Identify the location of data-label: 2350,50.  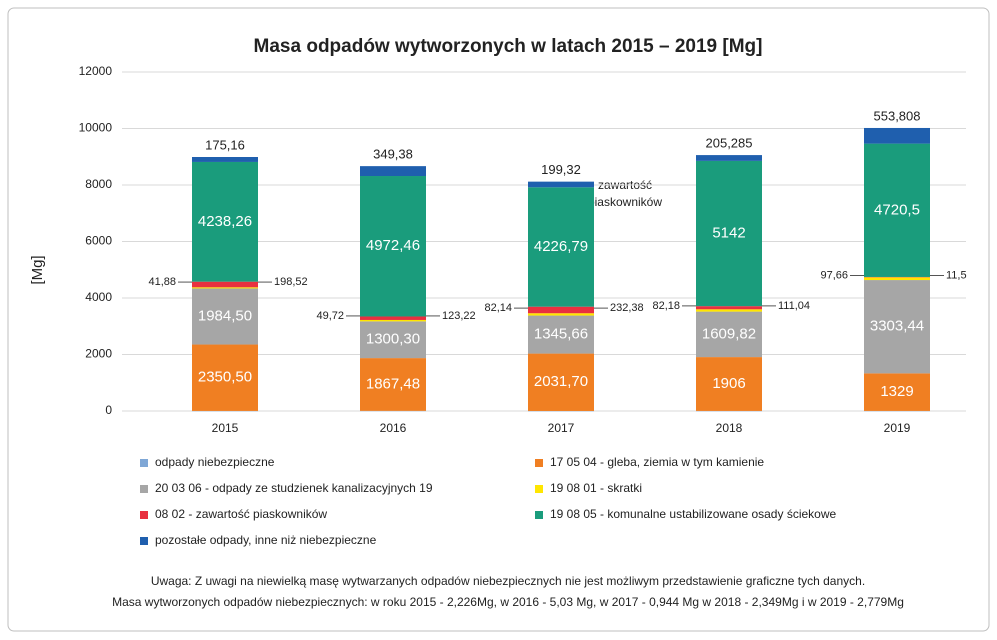
(225, 377).